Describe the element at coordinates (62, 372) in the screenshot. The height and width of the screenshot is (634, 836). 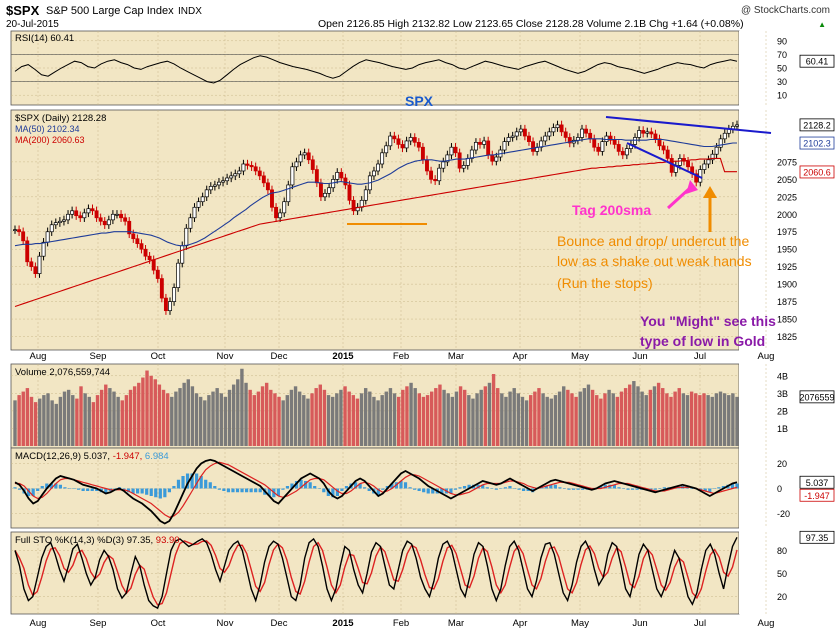
I see `volume-legend: Volume 2,076,559,744` at that location.